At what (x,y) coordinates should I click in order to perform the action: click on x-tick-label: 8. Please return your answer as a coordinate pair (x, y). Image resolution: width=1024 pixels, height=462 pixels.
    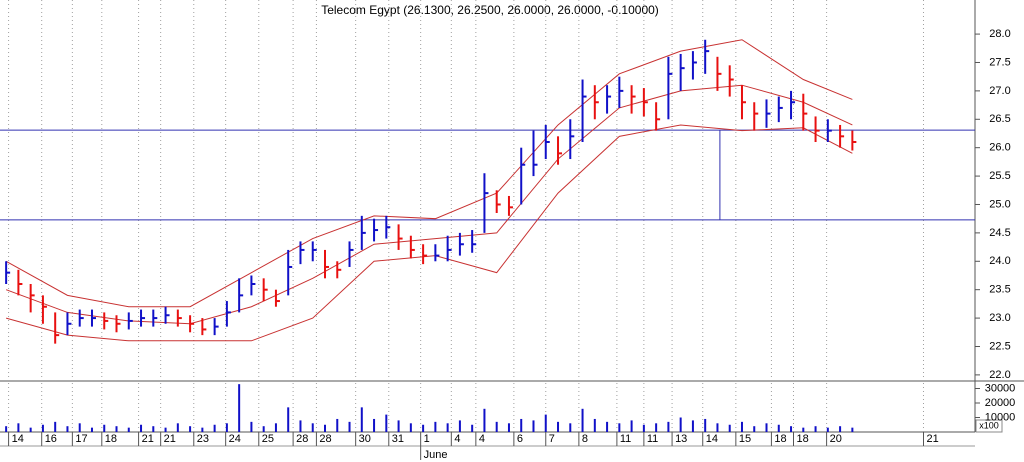
    Looking at the image, I should click on (585, 439).